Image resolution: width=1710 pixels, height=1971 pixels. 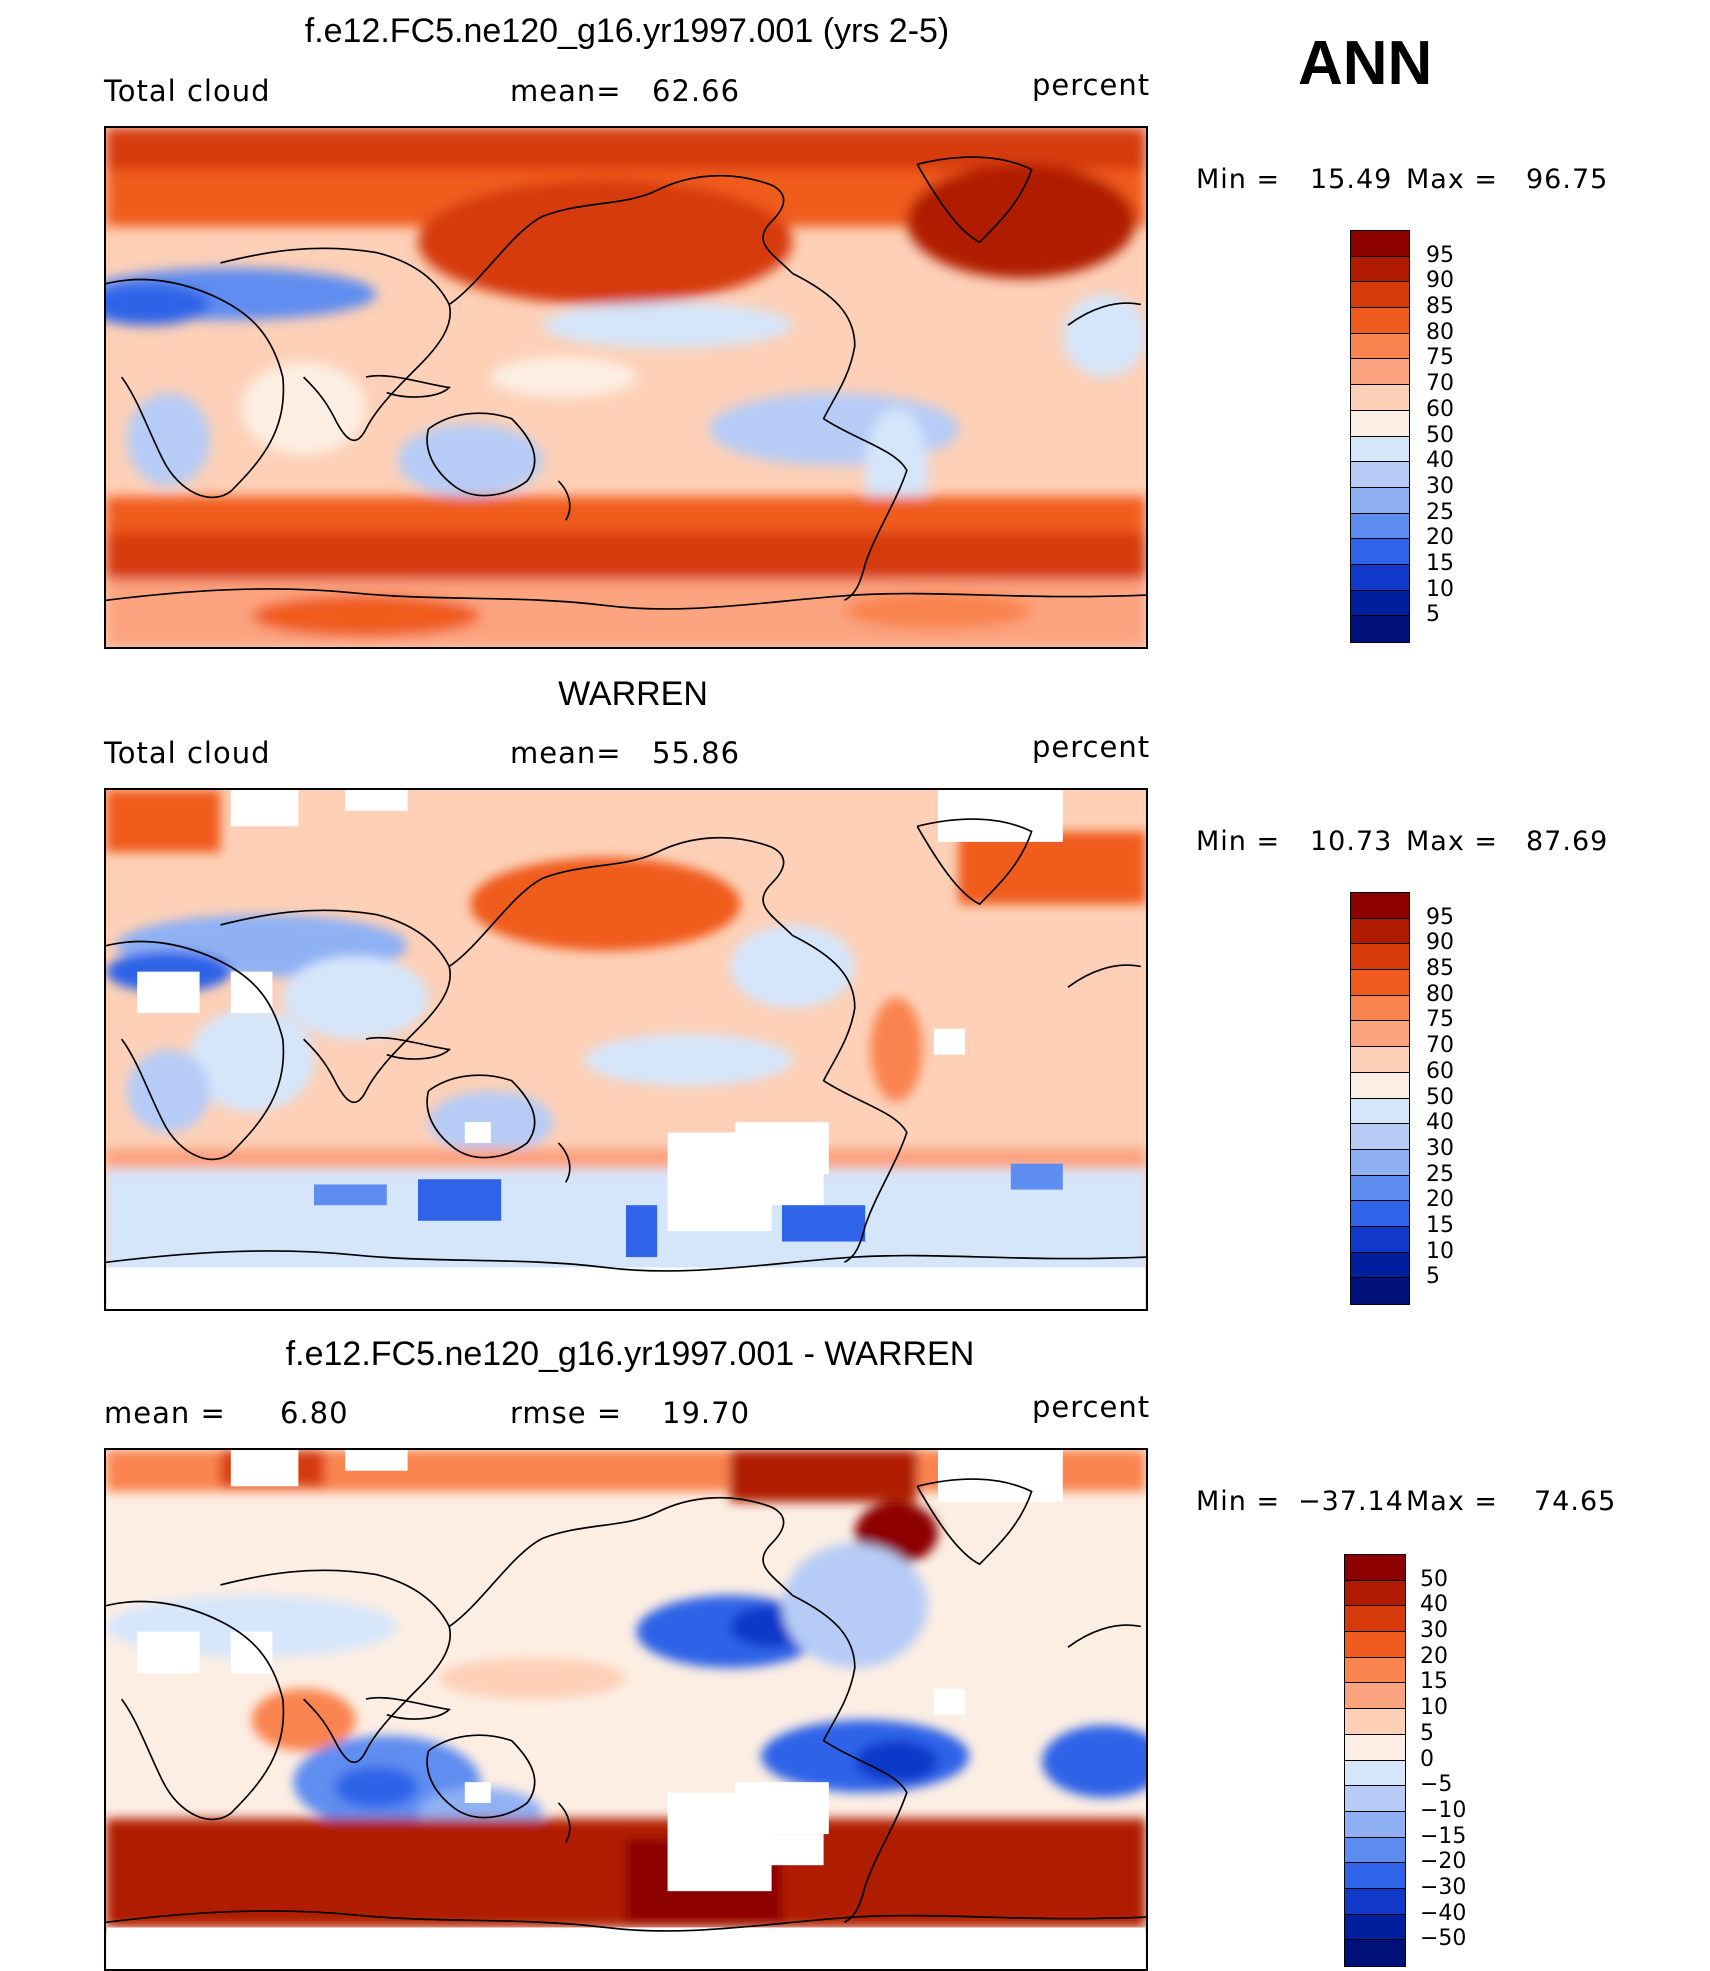 I want to click on panel2-title: WARREN, so click(x=633, y=694).